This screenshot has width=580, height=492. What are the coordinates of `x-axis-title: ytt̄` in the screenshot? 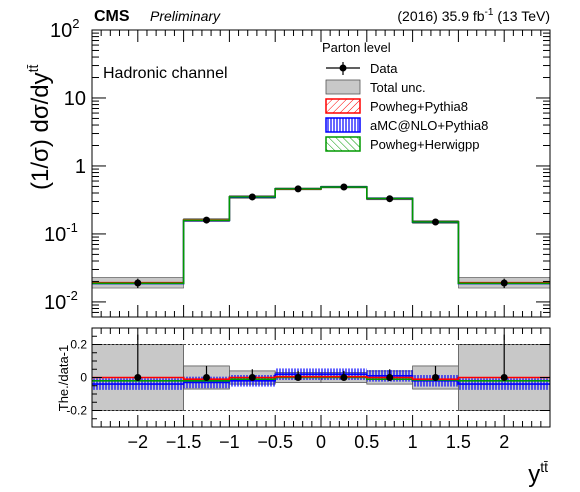 It's located at (538, 473).